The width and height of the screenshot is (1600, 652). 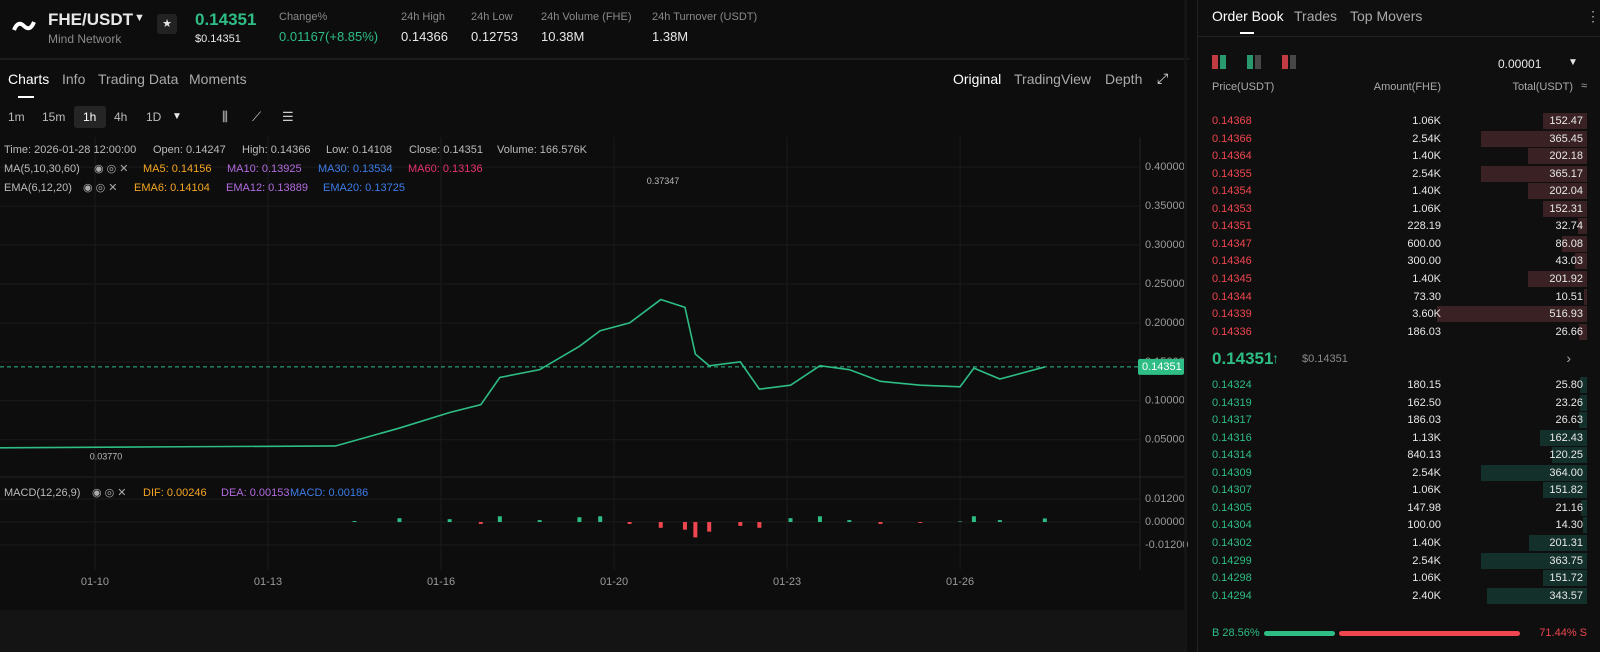 What do you see at coordinates (1232, 490) in the screenshot?
I see `ob-price: 0.14307` at bounding box center [1232, 490].